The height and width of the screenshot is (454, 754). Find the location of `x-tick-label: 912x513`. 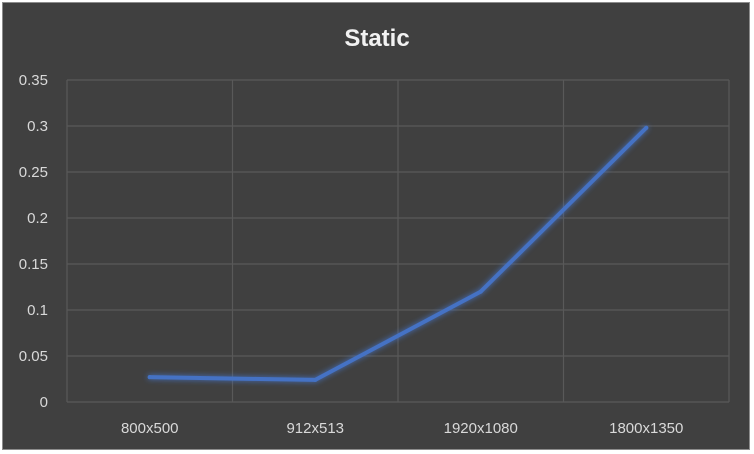

x-tick-label: 912x513 is located at coordinates (315, 428).